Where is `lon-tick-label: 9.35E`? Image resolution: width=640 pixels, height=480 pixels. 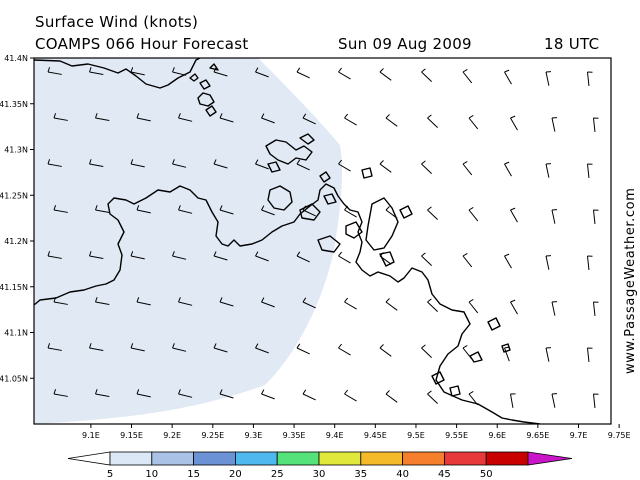
lon-tick-label: 9.35E is located at coordinates (294, 435).